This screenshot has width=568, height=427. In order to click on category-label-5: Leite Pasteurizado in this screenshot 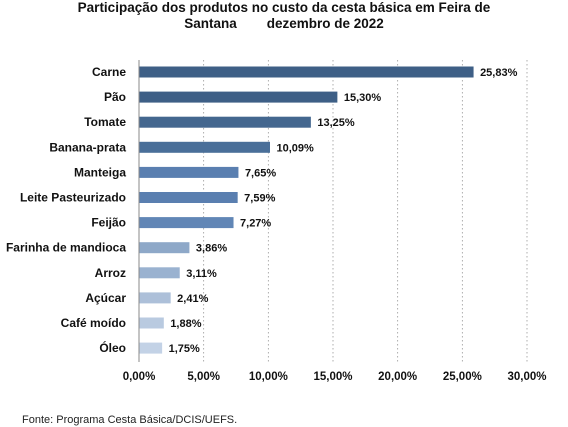, I will do `click(73, 198)`.